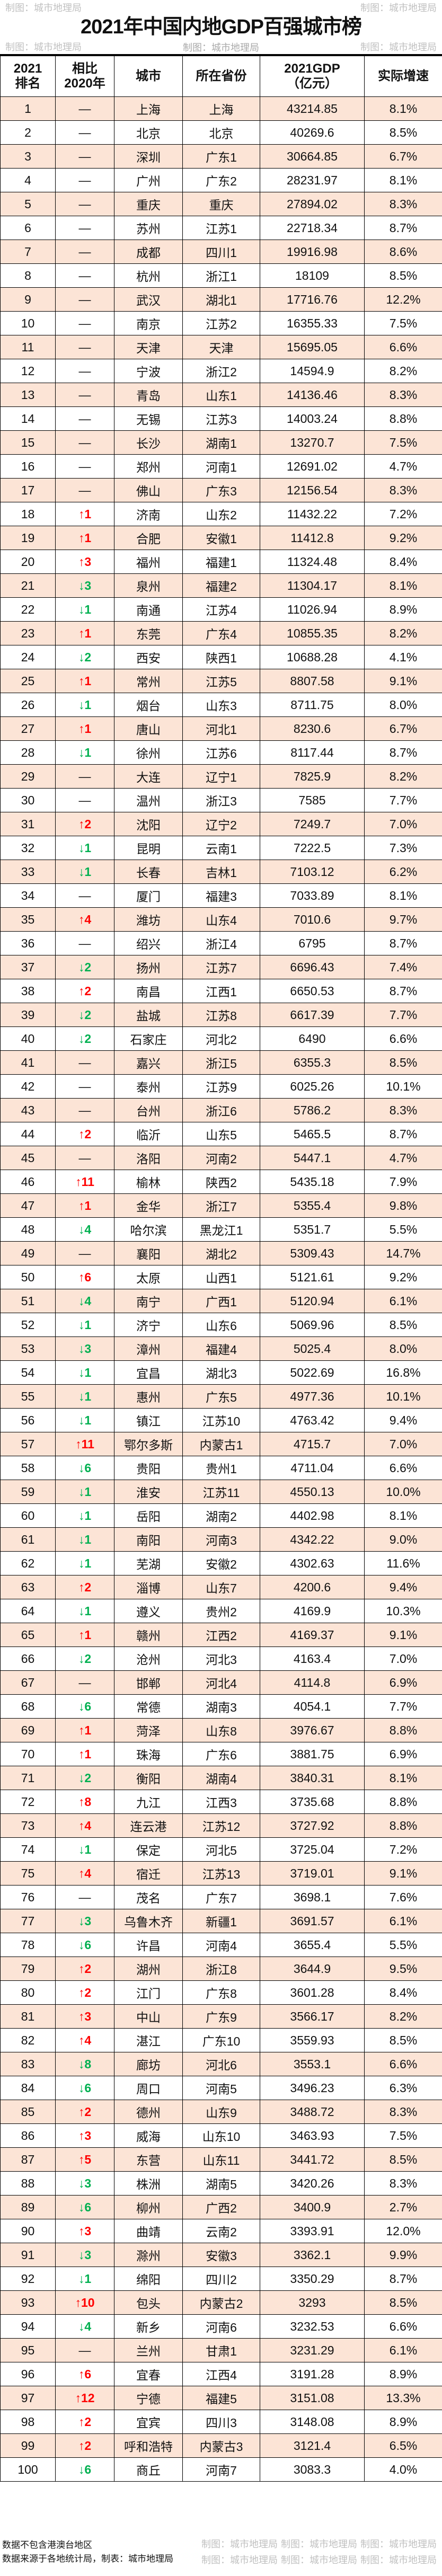 This screenshot has height=2576, width=442. I want to click on city-cell: 商丘, so click(148, 2469).